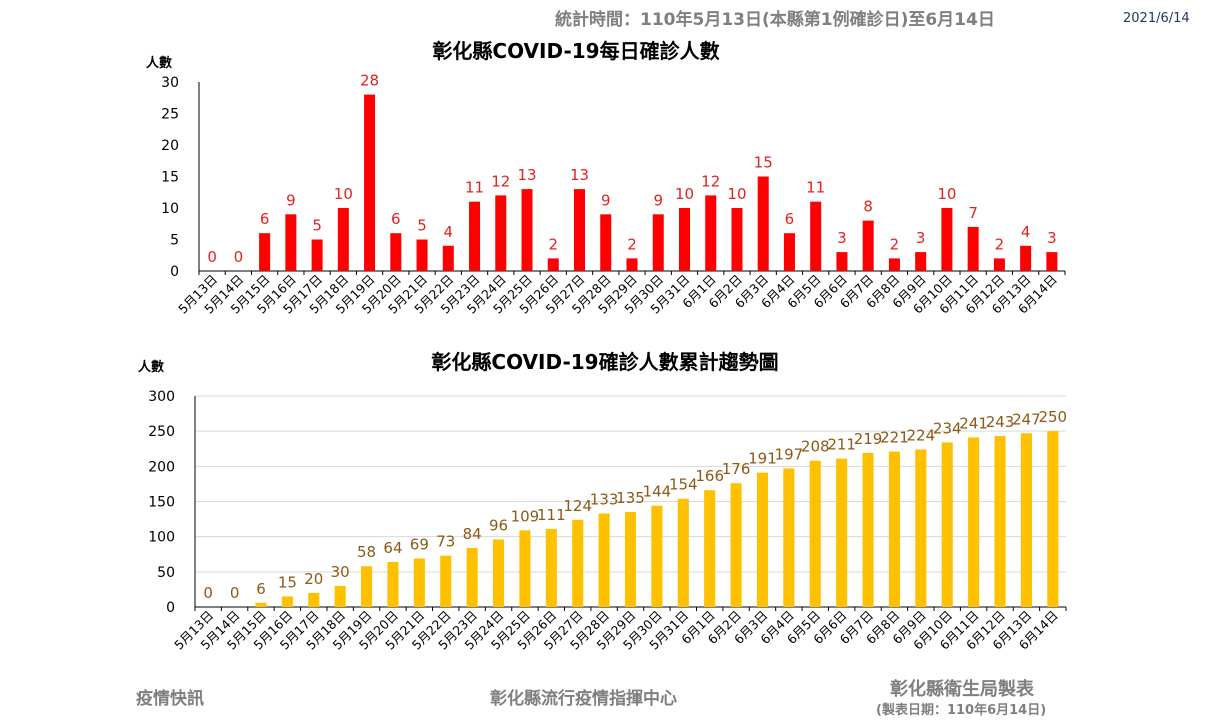 The width and height of the screenshot is (1209, 720). Describe the element at coordinates (604, 362) in the screenshot. I see `cumulative-chart-title: 彰化縣COVID-19確診人數累計趨勢圖` at that location.